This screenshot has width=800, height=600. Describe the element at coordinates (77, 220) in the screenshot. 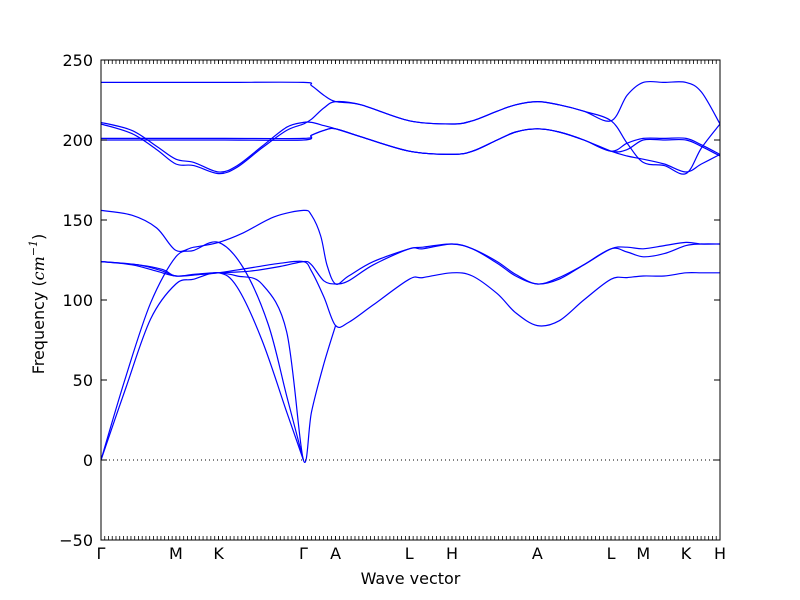

I see `y-tick-label: 150` at that location.